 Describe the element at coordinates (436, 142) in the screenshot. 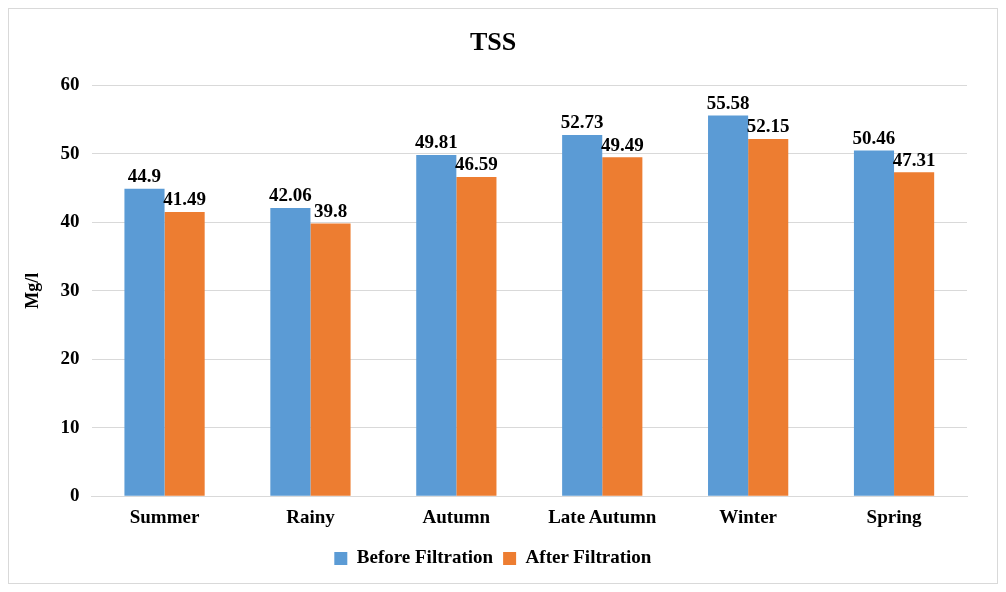

I see `data-label: 49.81` at that location.